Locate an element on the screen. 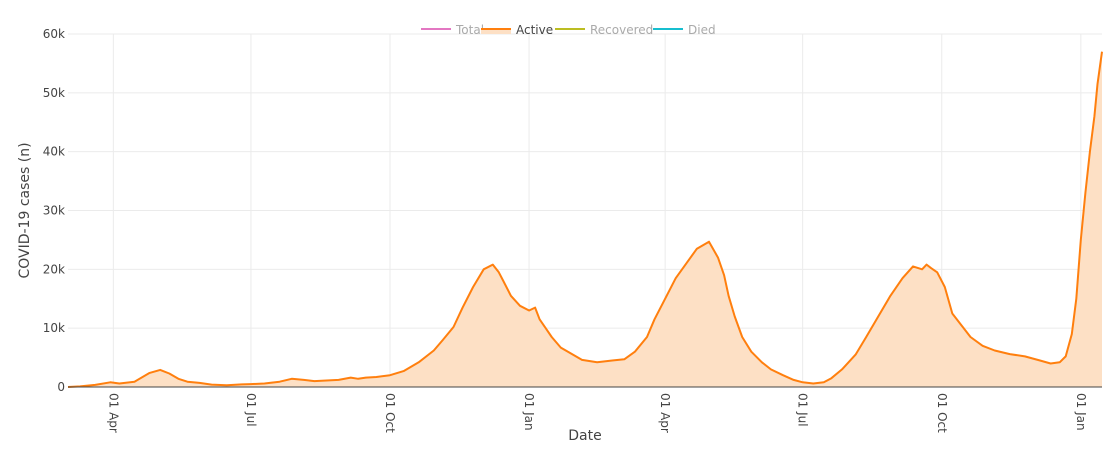  legend-item-died: Died is located at coordinates (684, 30).